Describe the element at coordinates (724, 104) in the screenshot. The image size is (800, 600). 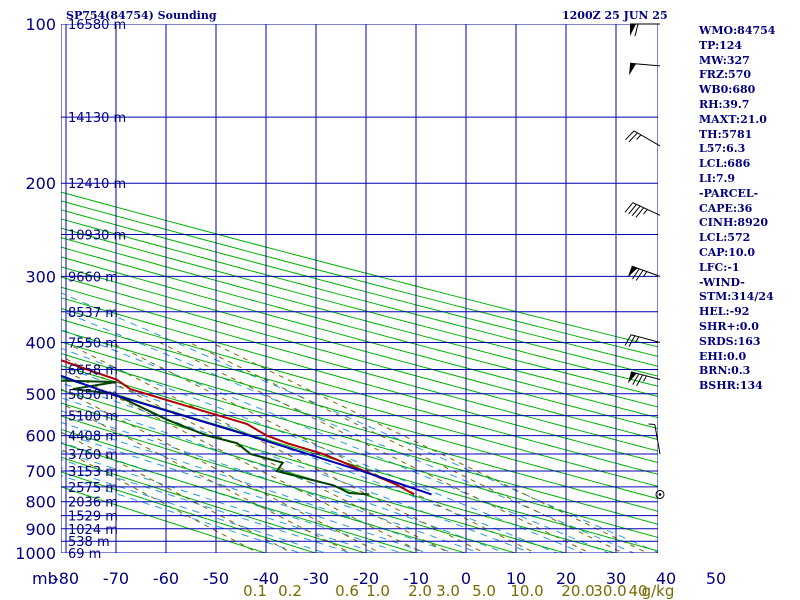
I see `index-item: RH:39.7` at that location.